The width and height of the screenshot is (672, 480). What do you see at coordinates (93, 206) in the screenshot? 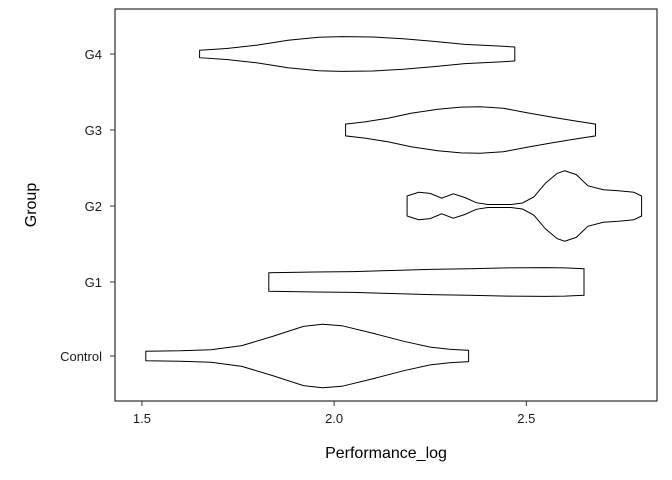
I see `y-tick-label: G2` at bounding box center [93, 206].